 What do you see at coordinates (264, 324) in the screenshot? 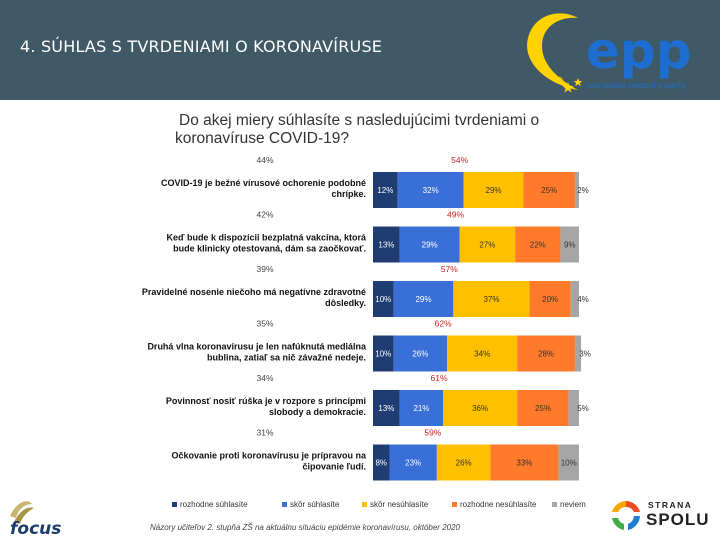
I see `agree-total-label: 35%` at bounding box center [264, 324].